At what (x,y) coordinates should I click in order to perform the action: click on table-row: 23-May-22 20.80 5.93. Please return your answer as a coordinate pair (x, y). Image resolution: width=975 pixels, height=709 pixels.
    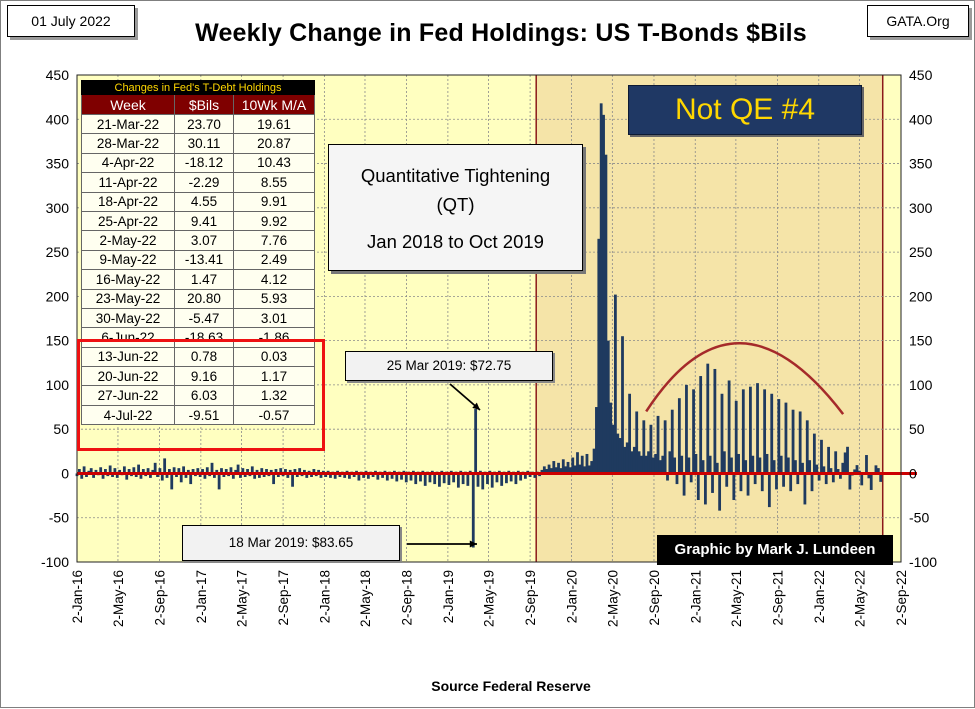
    Looking at the image, I should click on (198, 298).